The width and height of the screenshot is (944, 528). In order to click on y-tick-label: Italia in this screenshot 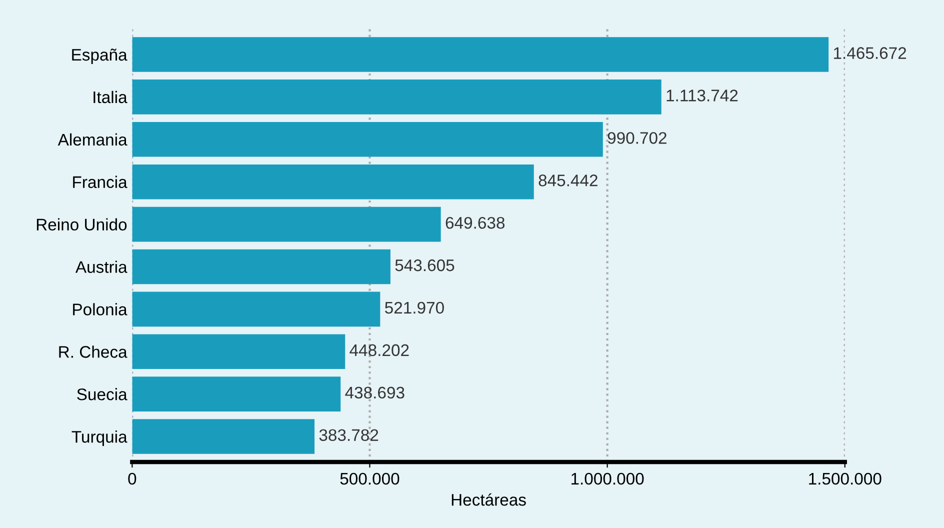, I will do `click(111, 97)`.